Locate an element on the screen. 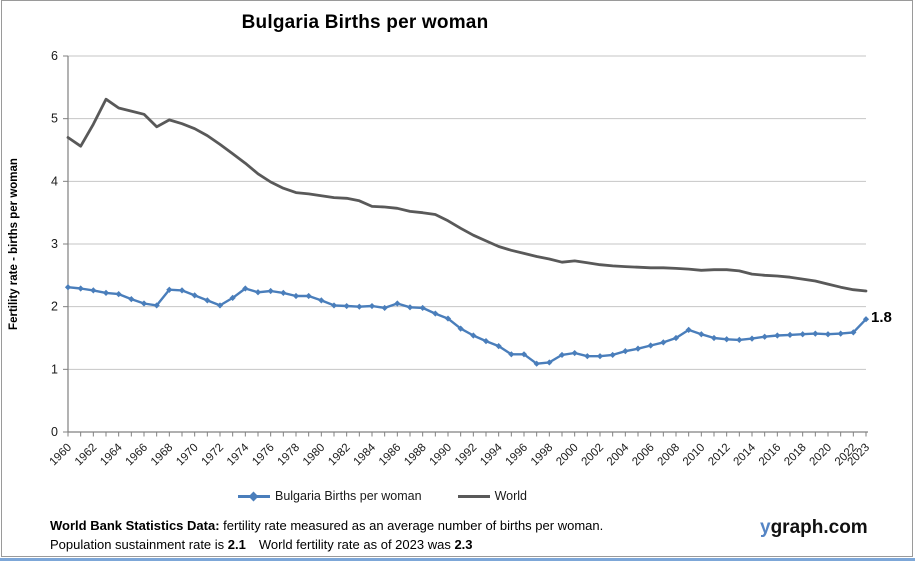  x-tick-label: 1966 is located at coordinates (137, 455).